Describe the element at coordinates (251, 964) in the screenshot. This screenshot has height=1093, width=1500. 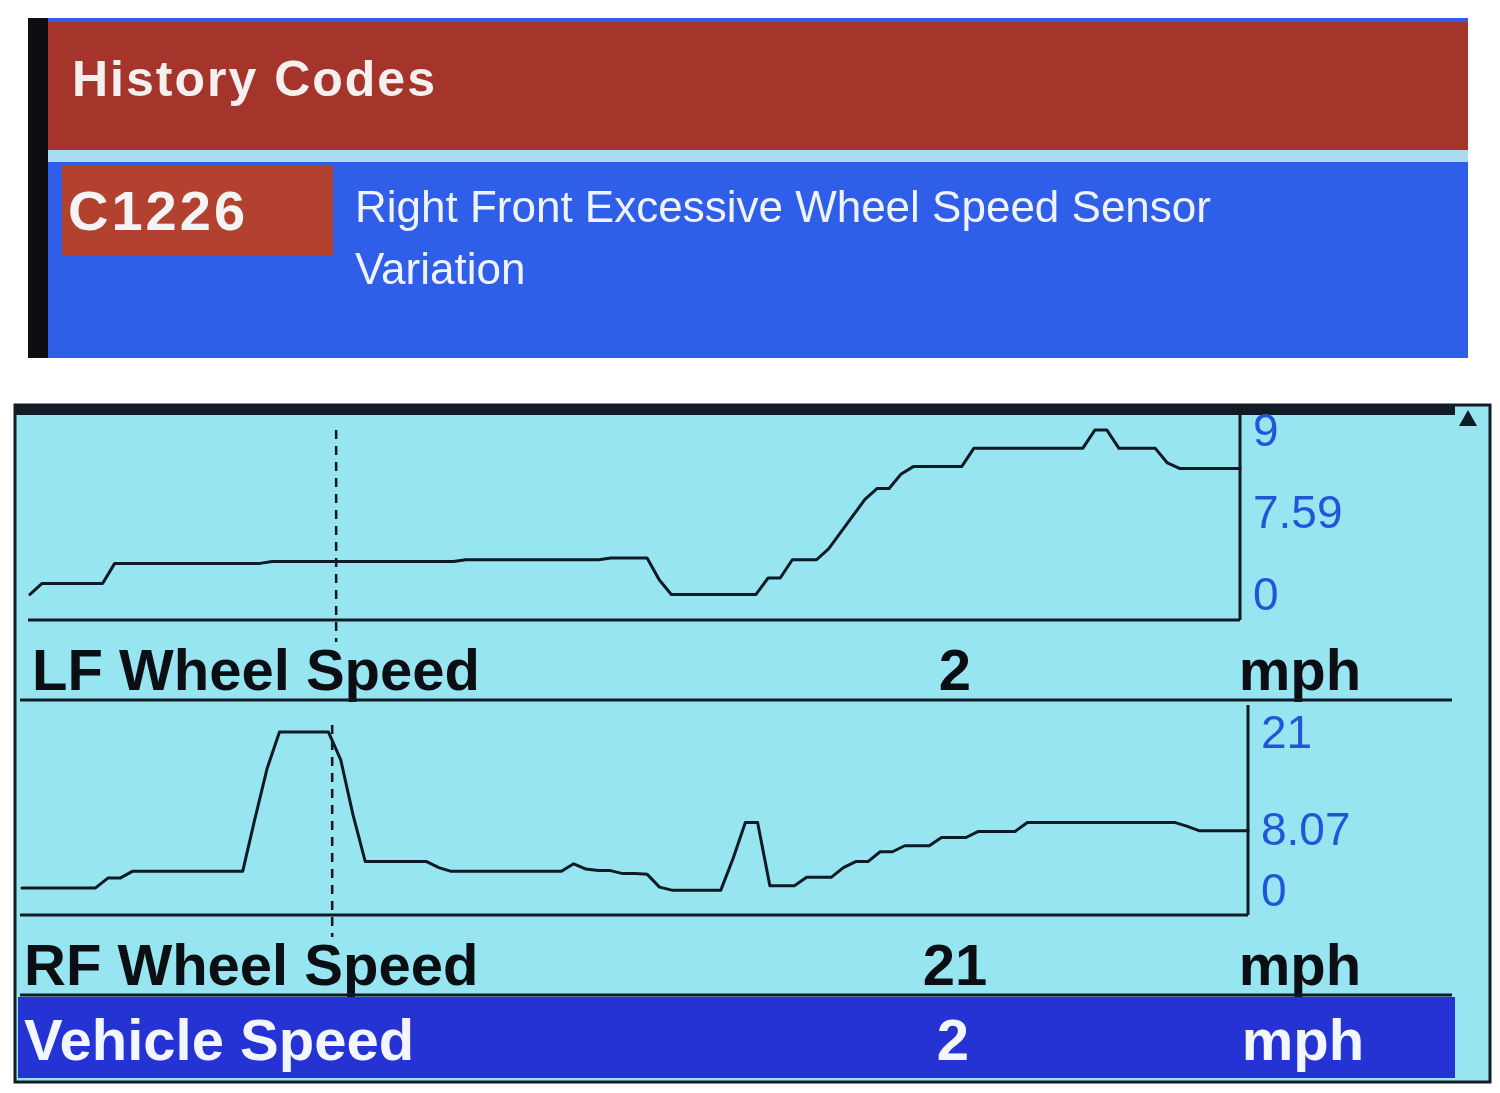
I see `text: RF Wheel Speed` at that location.